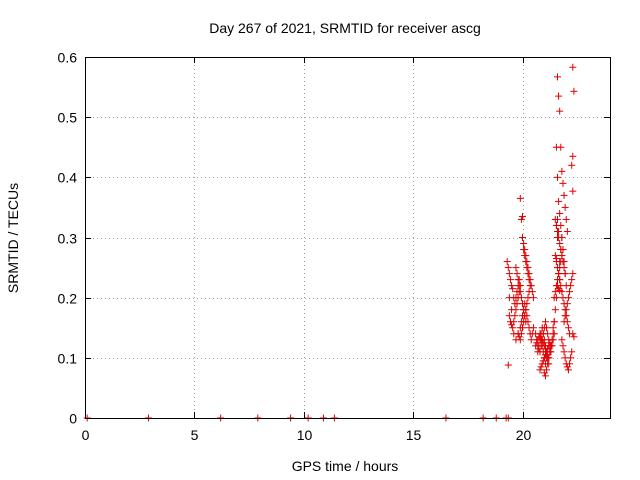  I want to click on y-tick-label: 0.2, so click(68, 299).